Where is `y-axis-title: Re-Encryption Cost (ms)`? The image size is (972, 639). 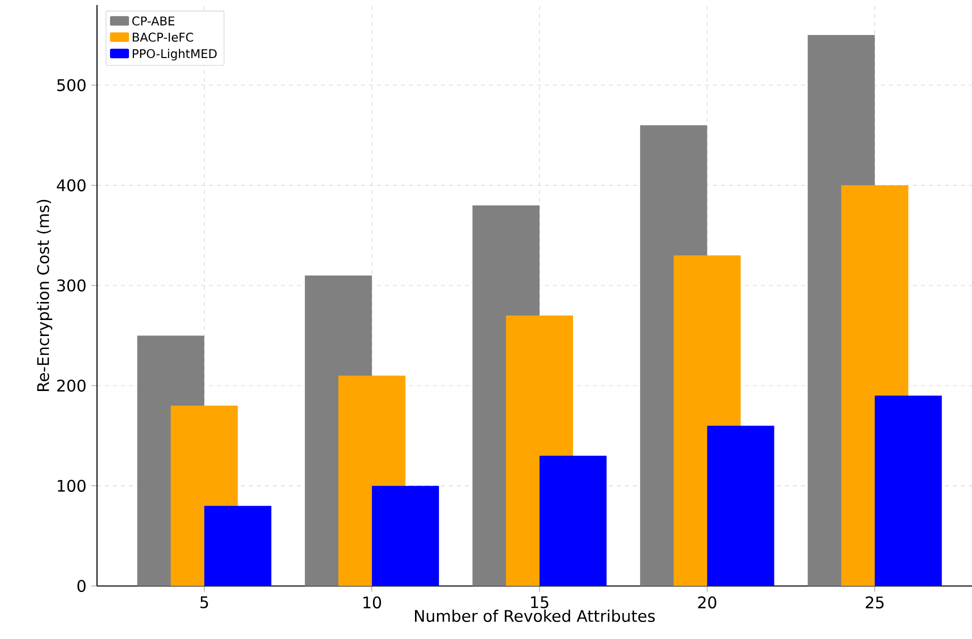 y-axis-title: Re-Encryption Cost (ms) is located at coordinates (44, 295).